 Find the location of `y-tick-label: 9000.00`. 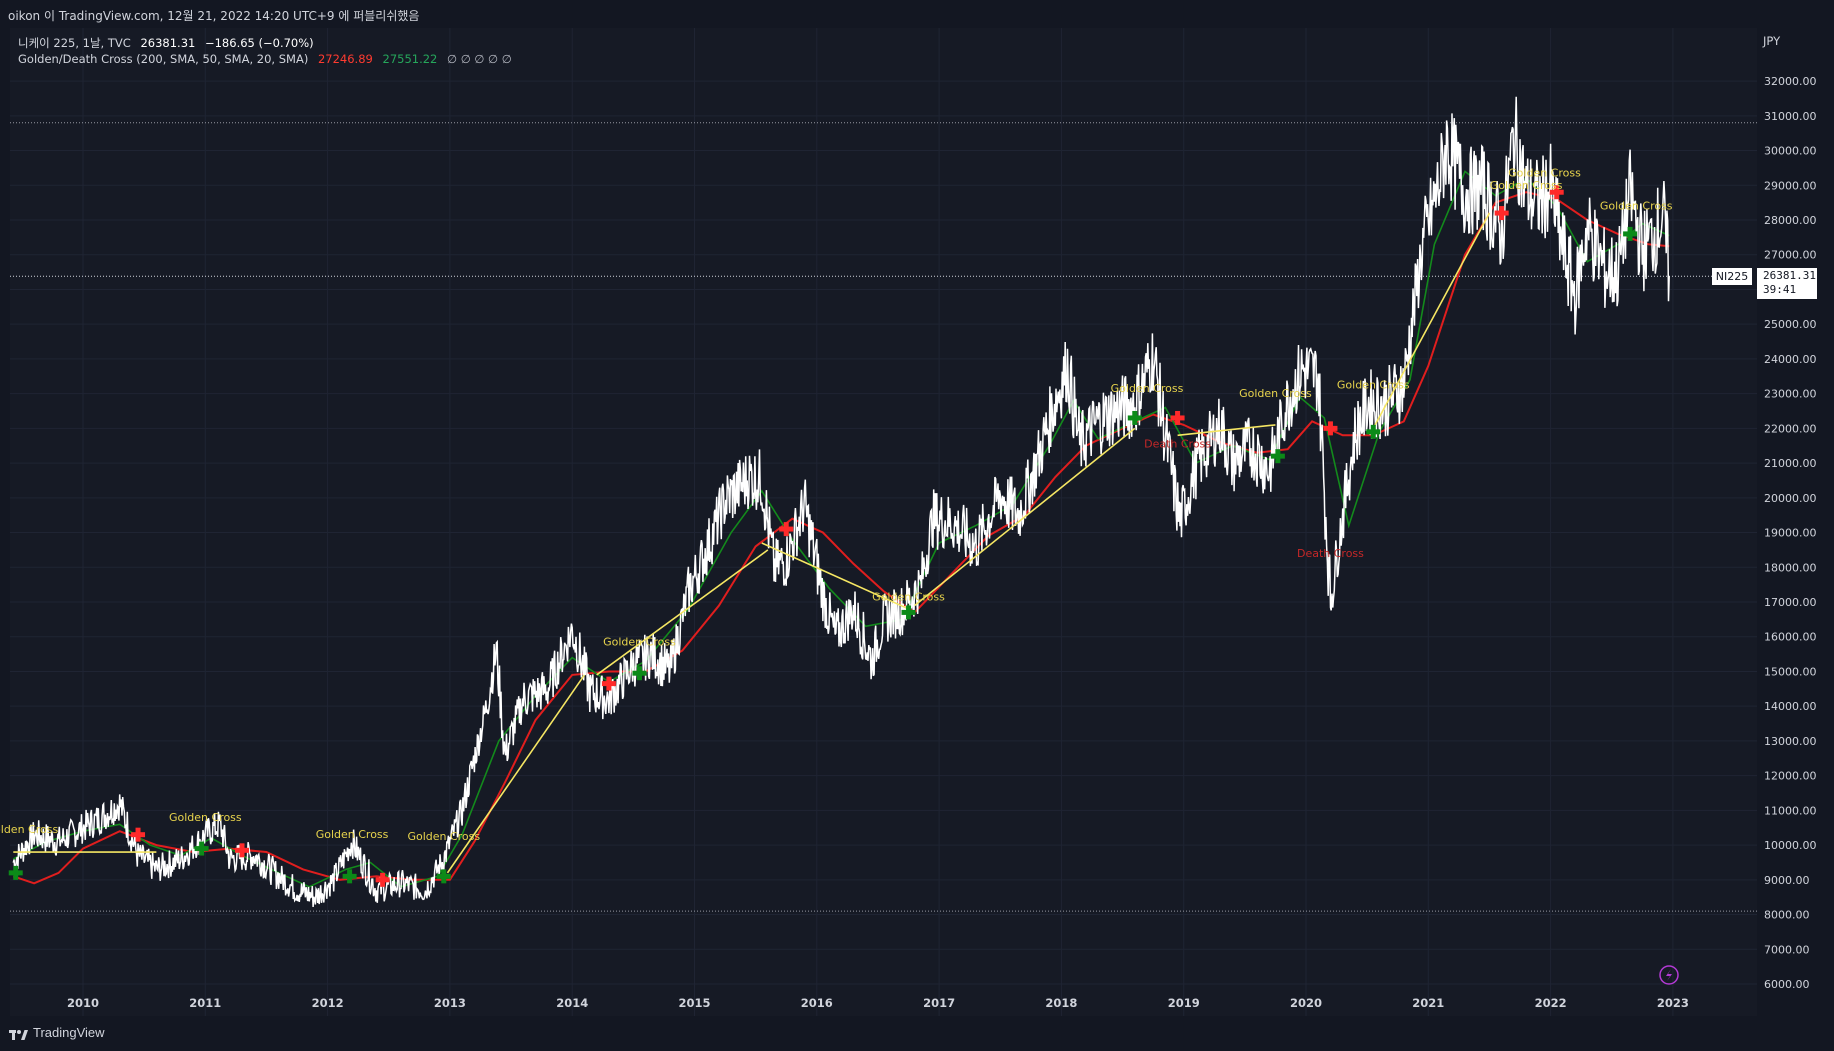

y-tick-label: 9000.00 is located at coordinates (1787, 880).